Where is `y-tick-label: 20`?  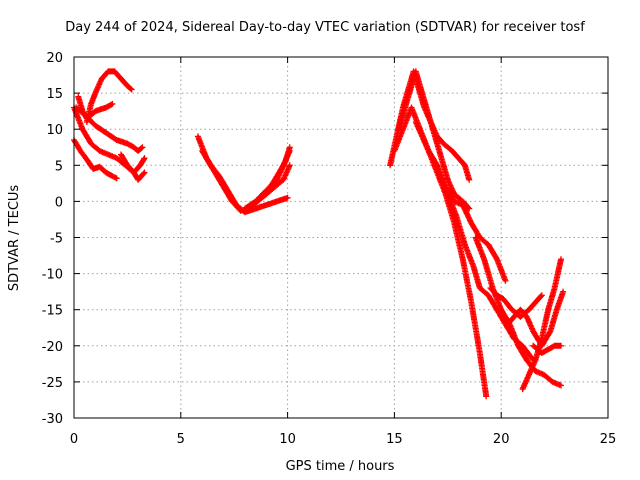 y-tick-label: 20 is located at coordinates (54, 58).